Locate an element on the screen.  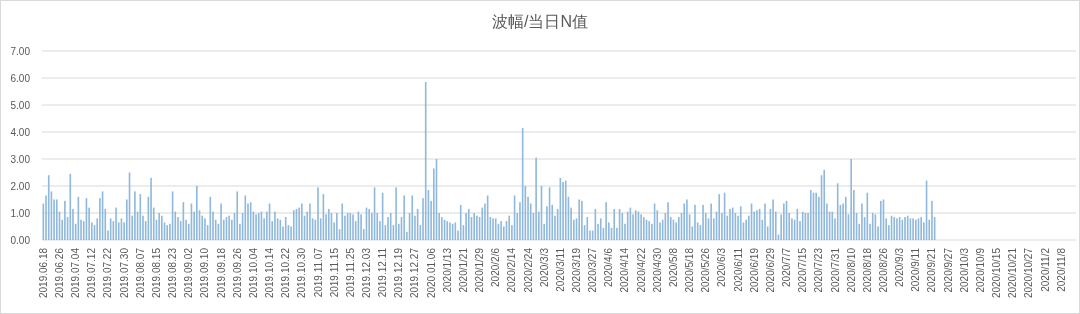
x-tick-label: 2020/10/3 is located at coordinates (964, 270).